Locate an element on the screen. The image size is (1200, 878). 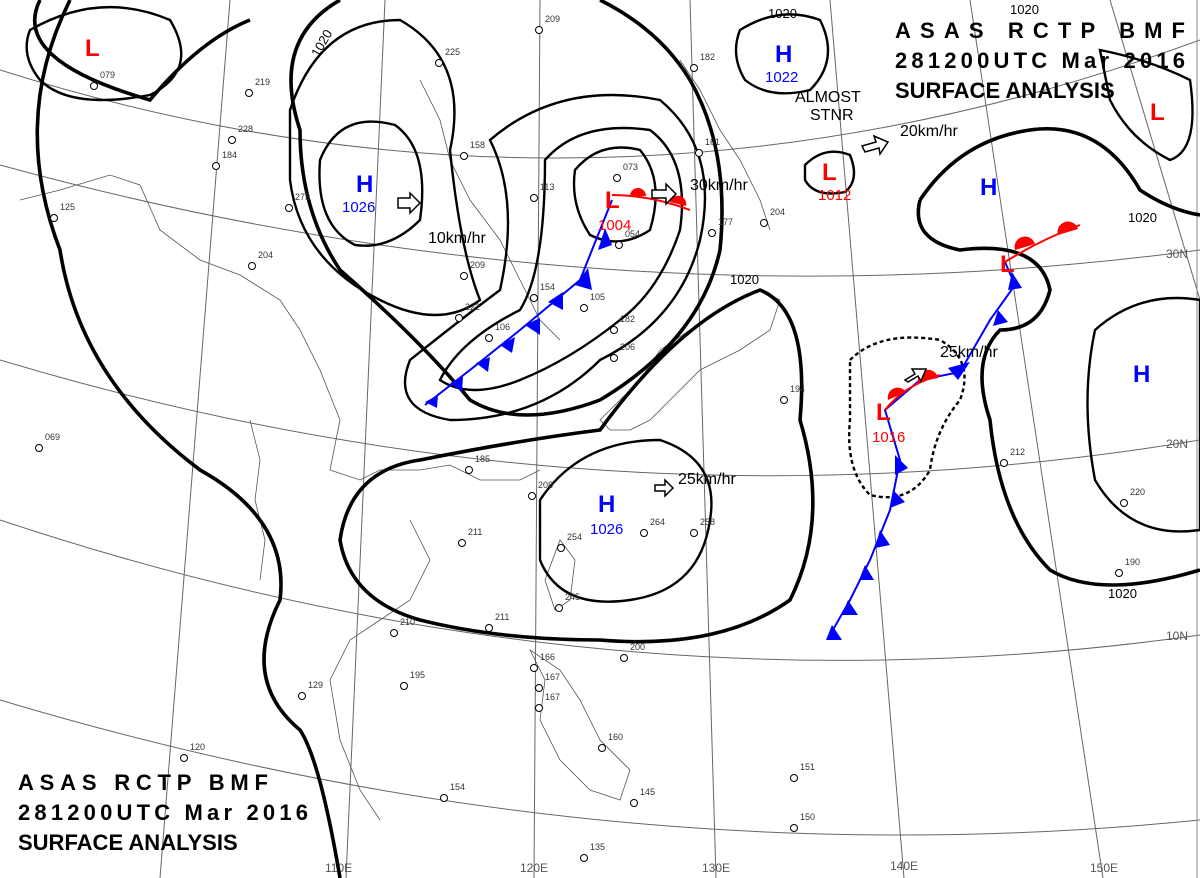
lat-label-20n: 20N is located at coordinates (1177, 444).